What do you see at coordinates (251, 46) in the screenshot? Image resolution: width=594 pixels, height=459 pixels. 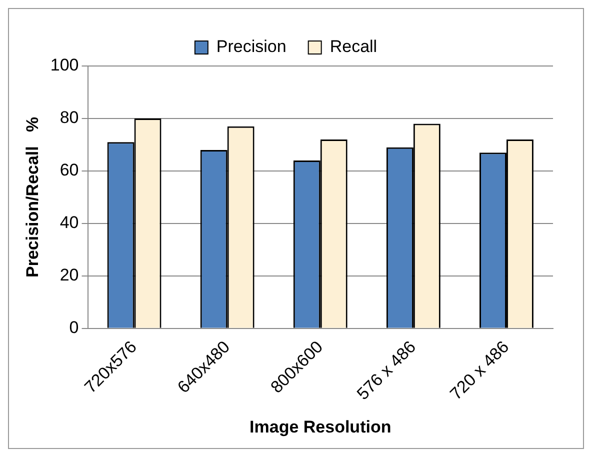 I see `legend-label: Precision` at bounding box center [251, 46].